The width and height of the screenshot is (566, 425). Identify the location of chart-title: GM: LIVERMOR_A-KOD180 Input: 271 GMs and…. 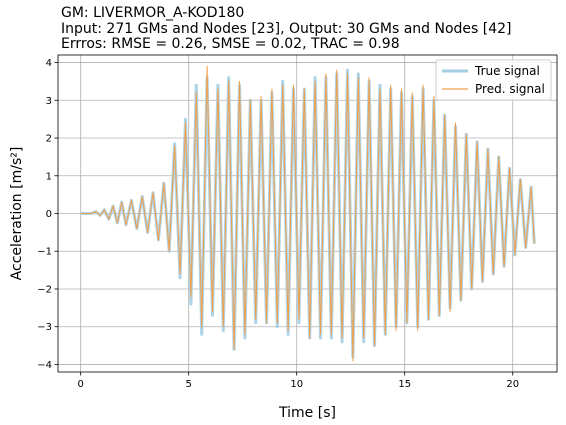
(286, 29).